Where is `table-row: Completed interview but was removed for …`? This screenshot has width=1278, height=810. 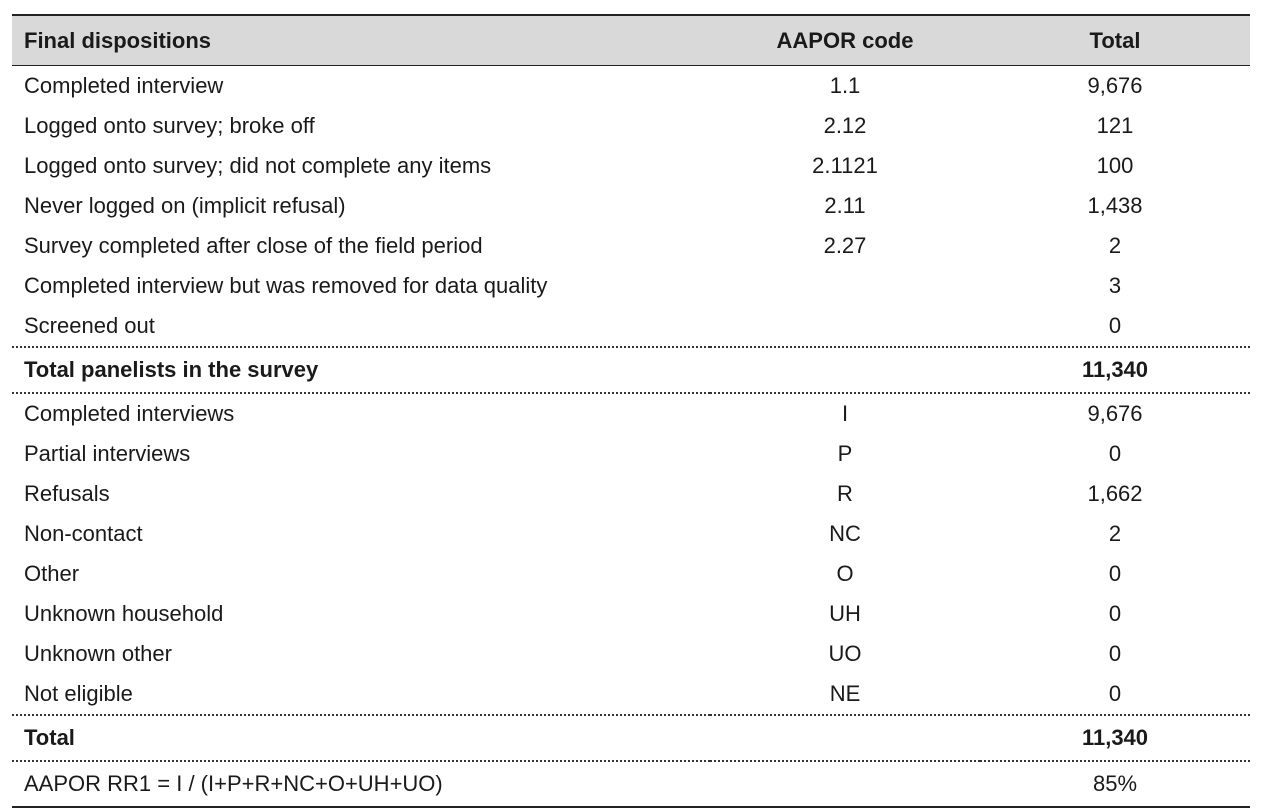 table-row: Completed interview but was removed for … is located at coordinates (631, 286).